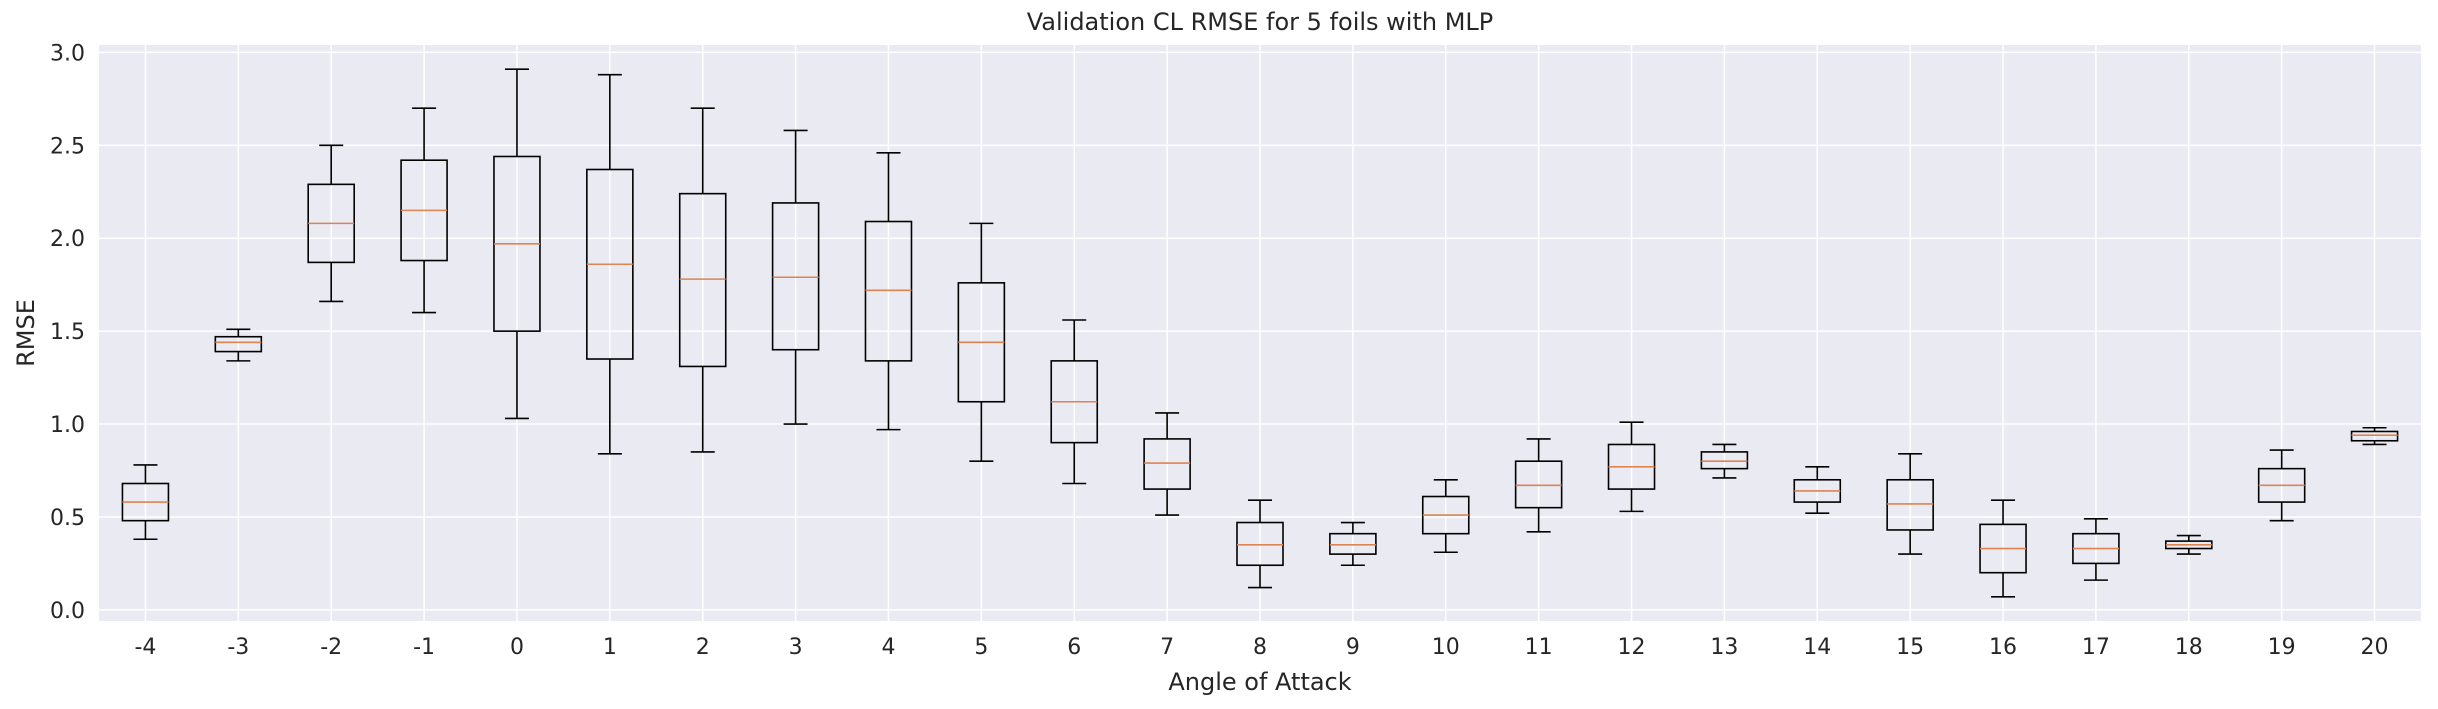 The height and width of the screenshot is (709, 2438). I want to click on x-tick-label: 10, so click(1446, 647).